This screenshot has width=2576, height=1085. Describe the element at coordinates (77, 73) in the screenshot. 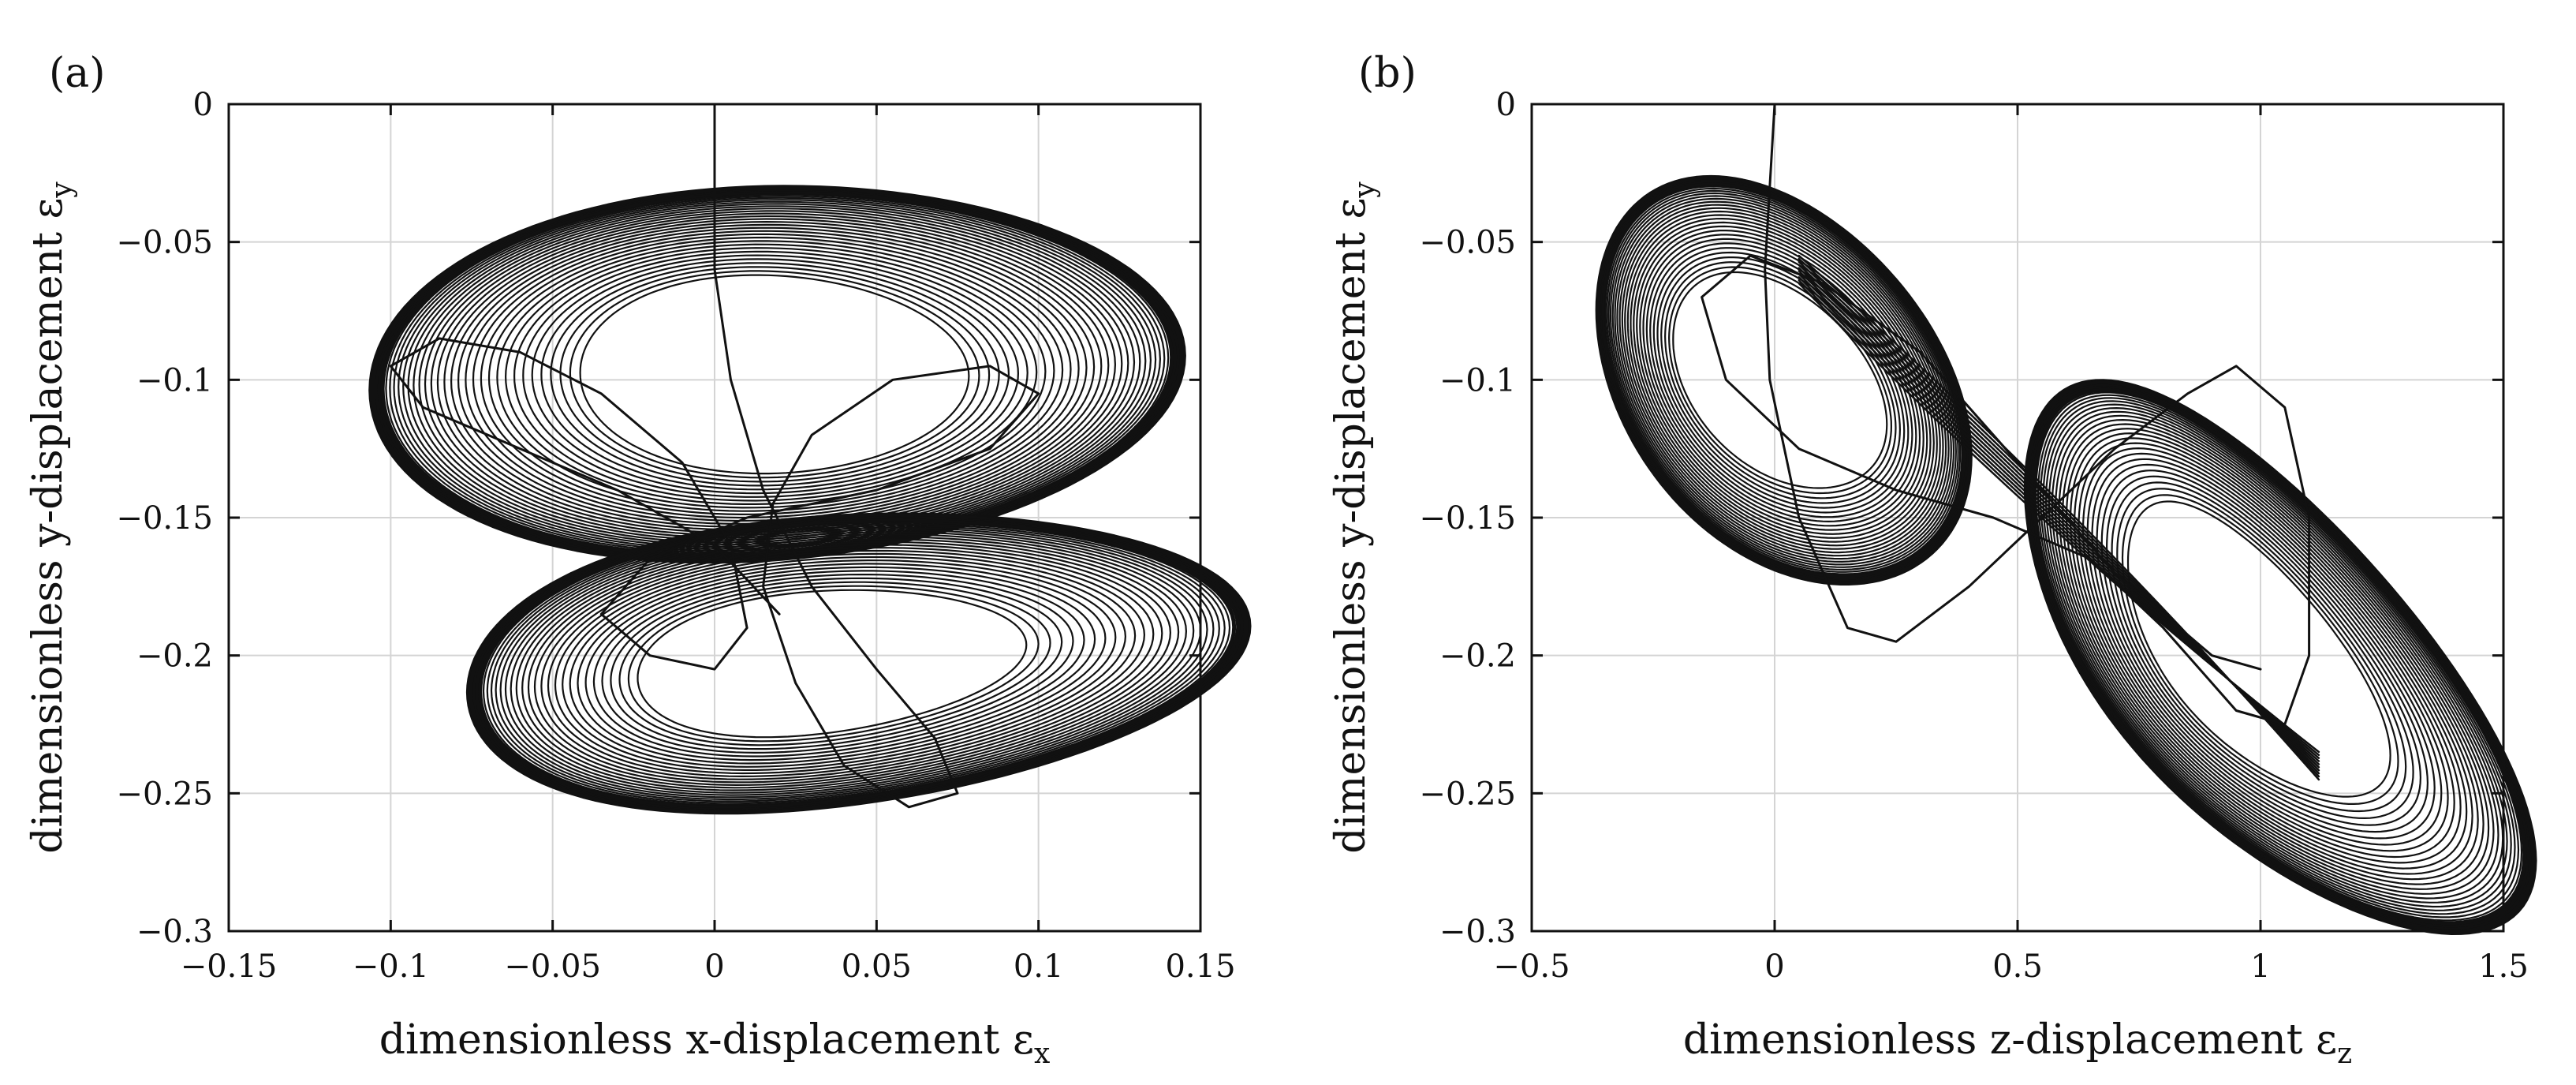

I see `panel-a-label: (a)` at that location.